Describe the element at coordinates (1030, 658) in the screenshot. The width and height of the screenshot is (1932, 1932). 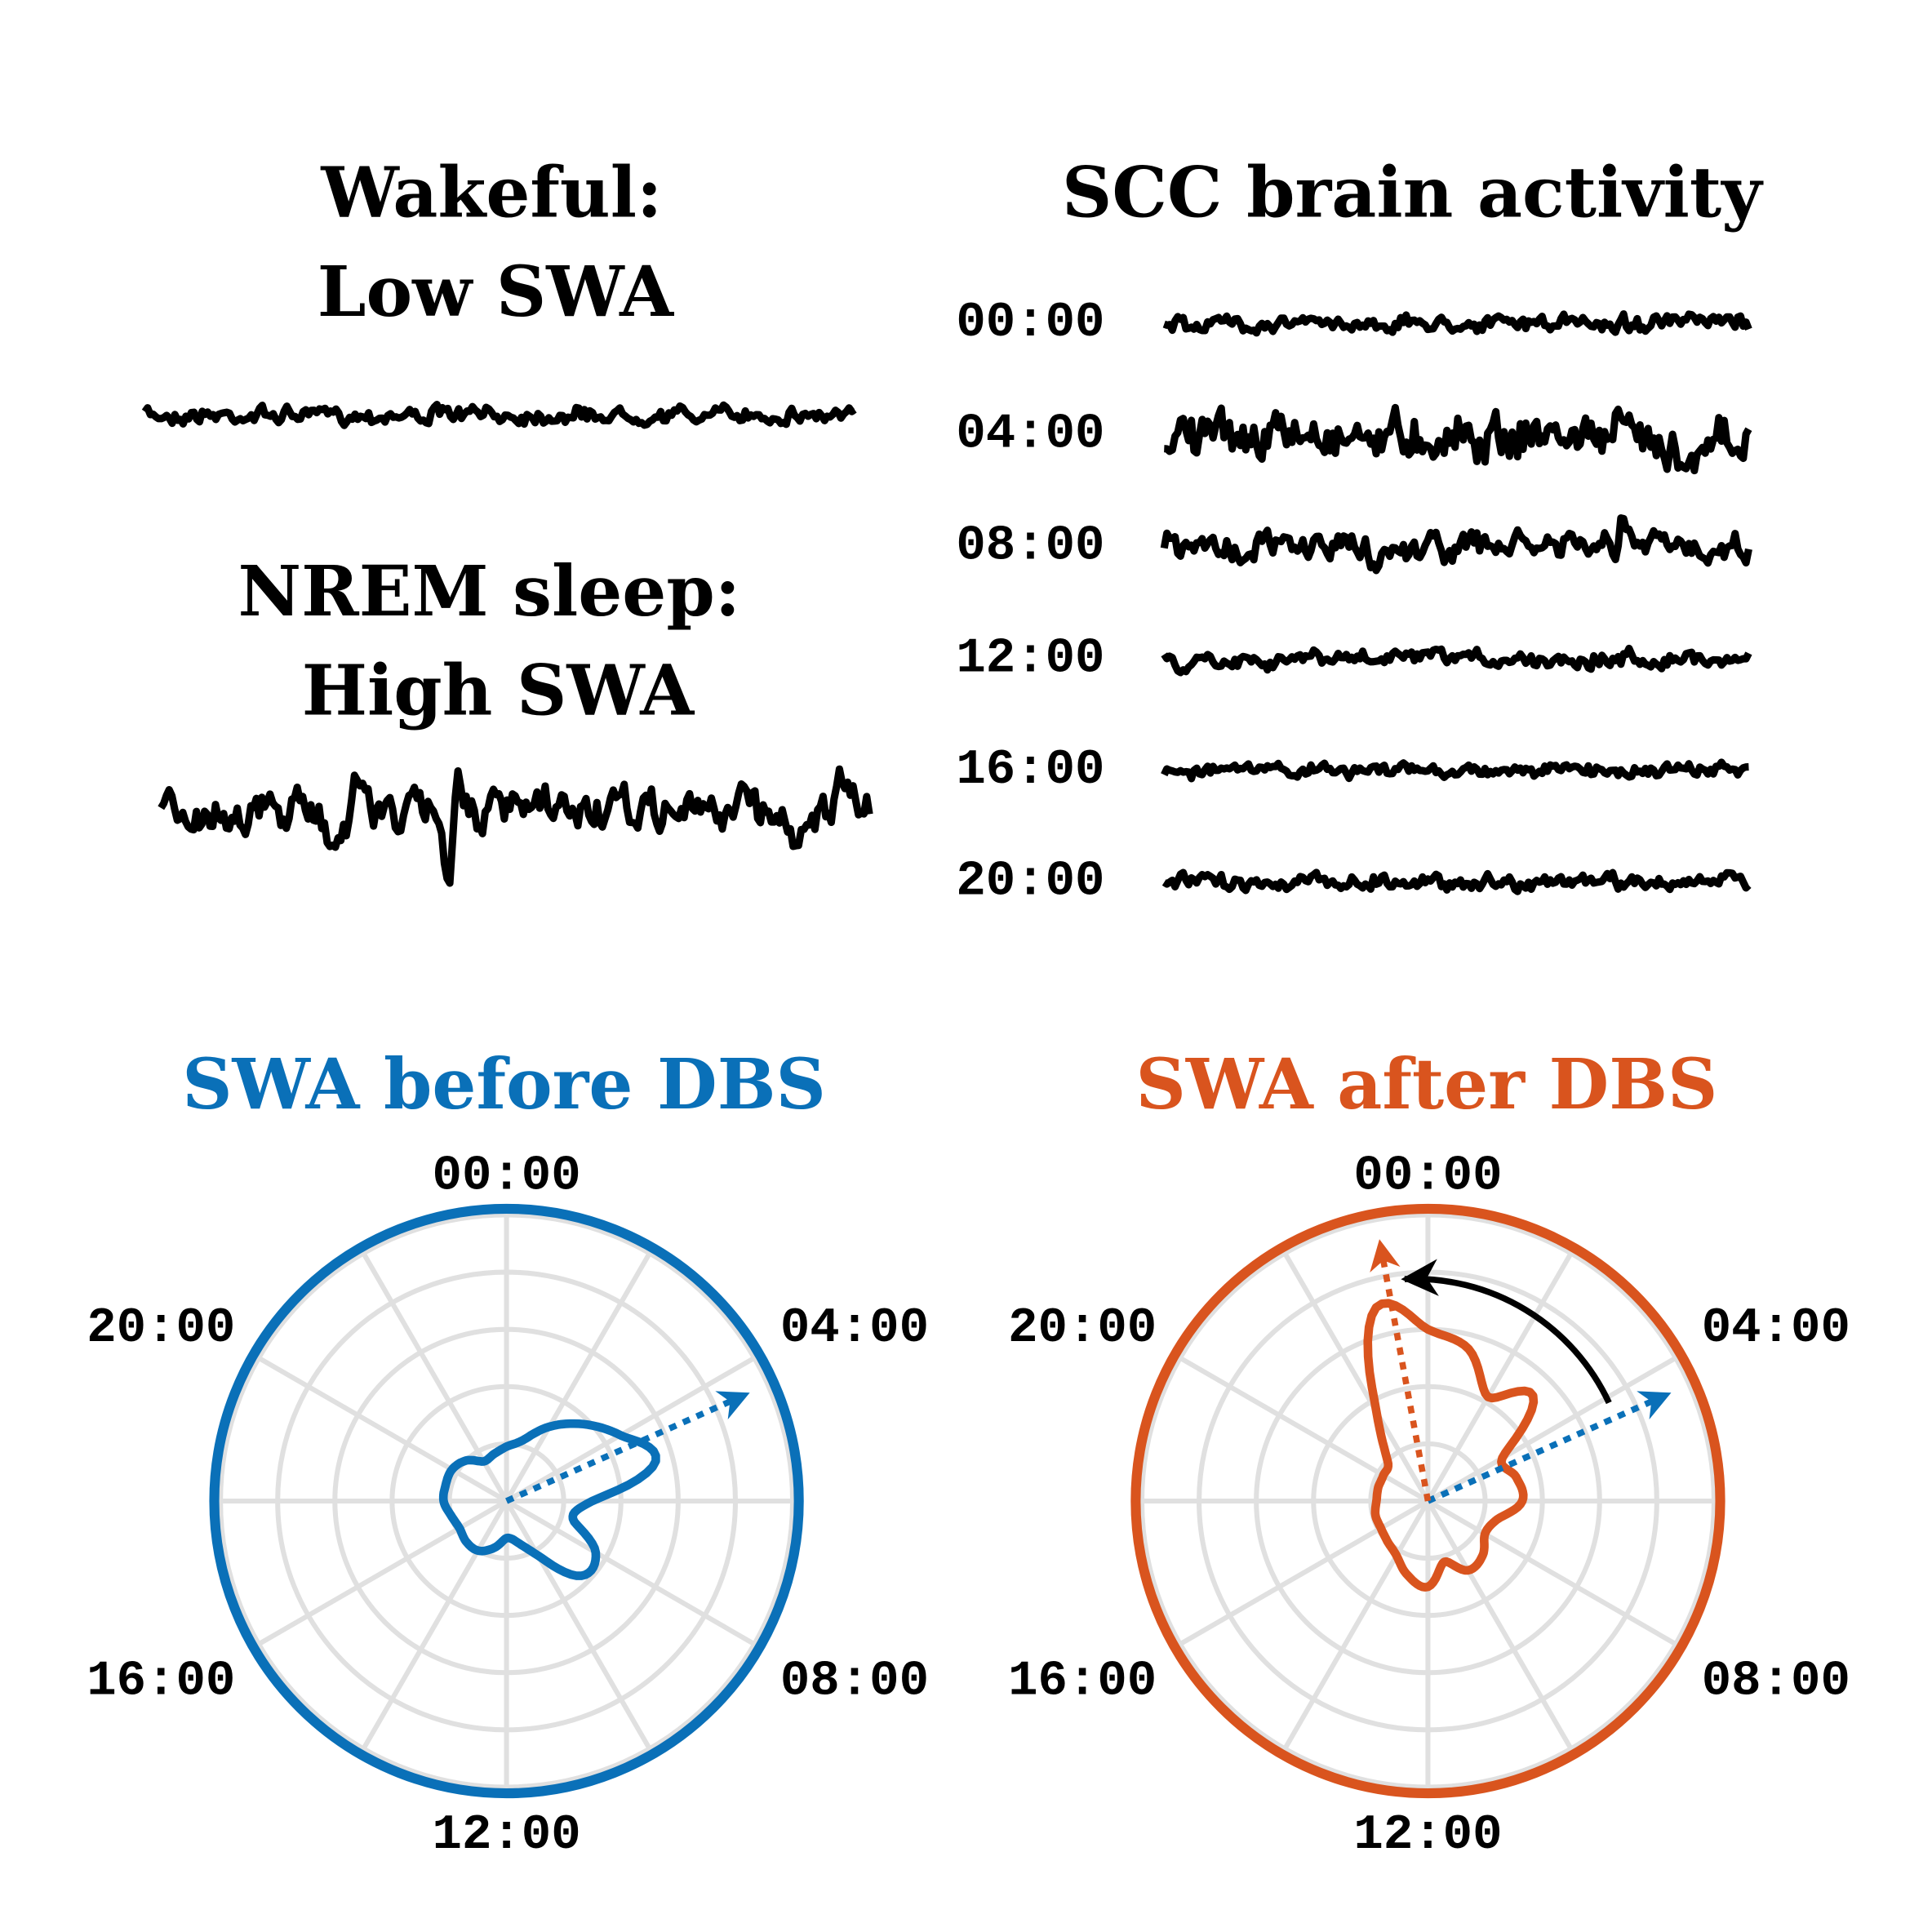
I see `trace-label: 12:00` at that location.